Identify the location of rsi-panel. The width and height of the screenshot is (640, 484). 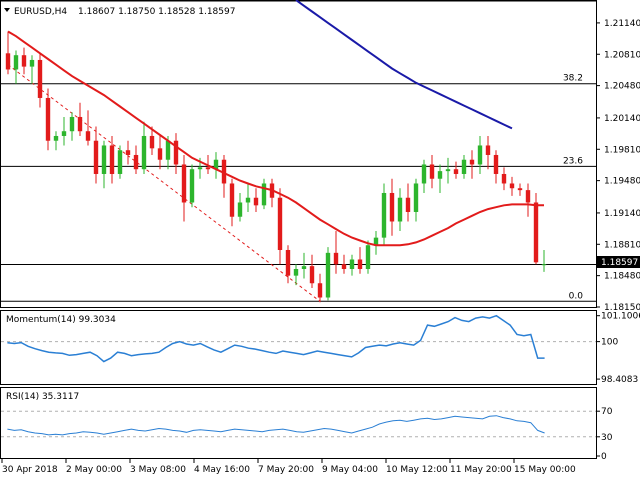
(298, 423).